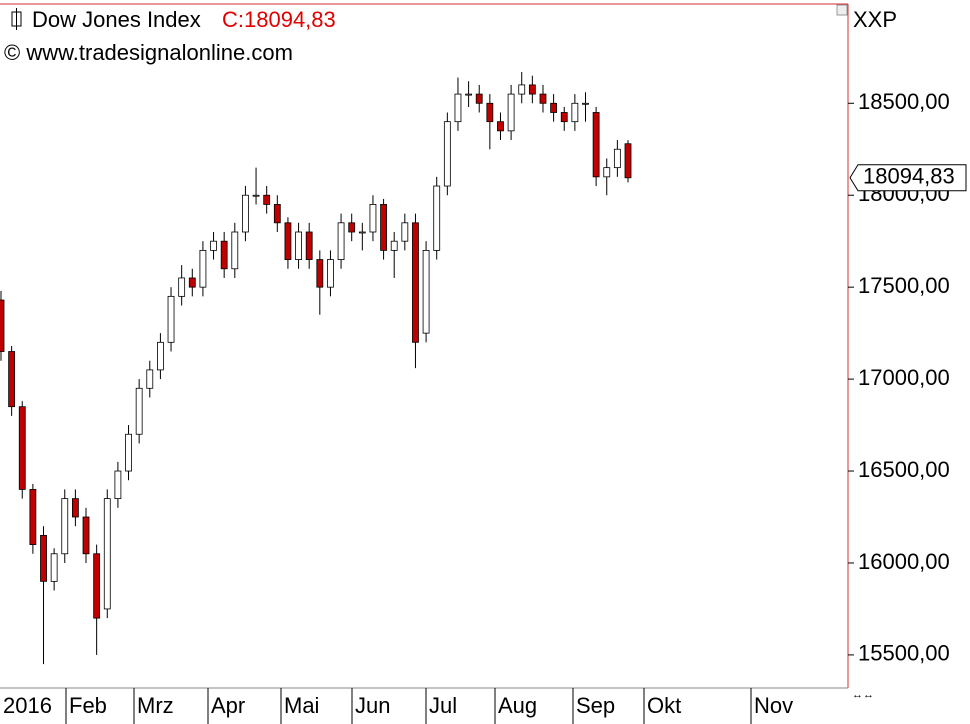 Image resolution: width=970 pixels, height=724 pixels. Describe the element at coordinates (904, 469) in the screenshot. I see `y-tick-label: 16500,00` at that location.